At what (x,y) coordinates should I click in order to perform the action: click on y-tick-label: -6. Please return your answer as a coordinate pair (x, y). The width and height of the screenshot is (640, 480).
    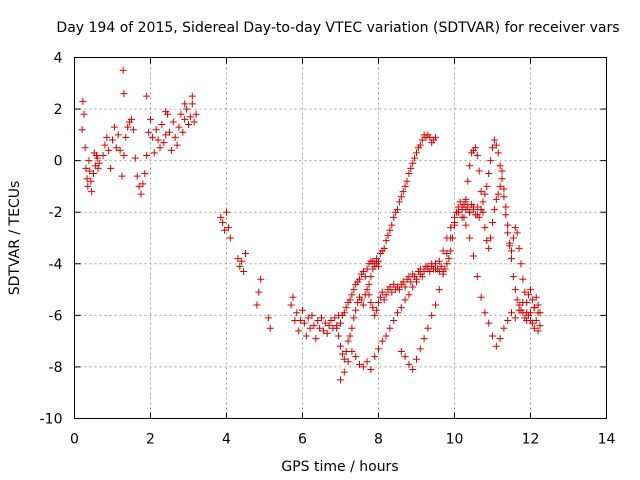
    Looking at the image, I should click on (56, 316).